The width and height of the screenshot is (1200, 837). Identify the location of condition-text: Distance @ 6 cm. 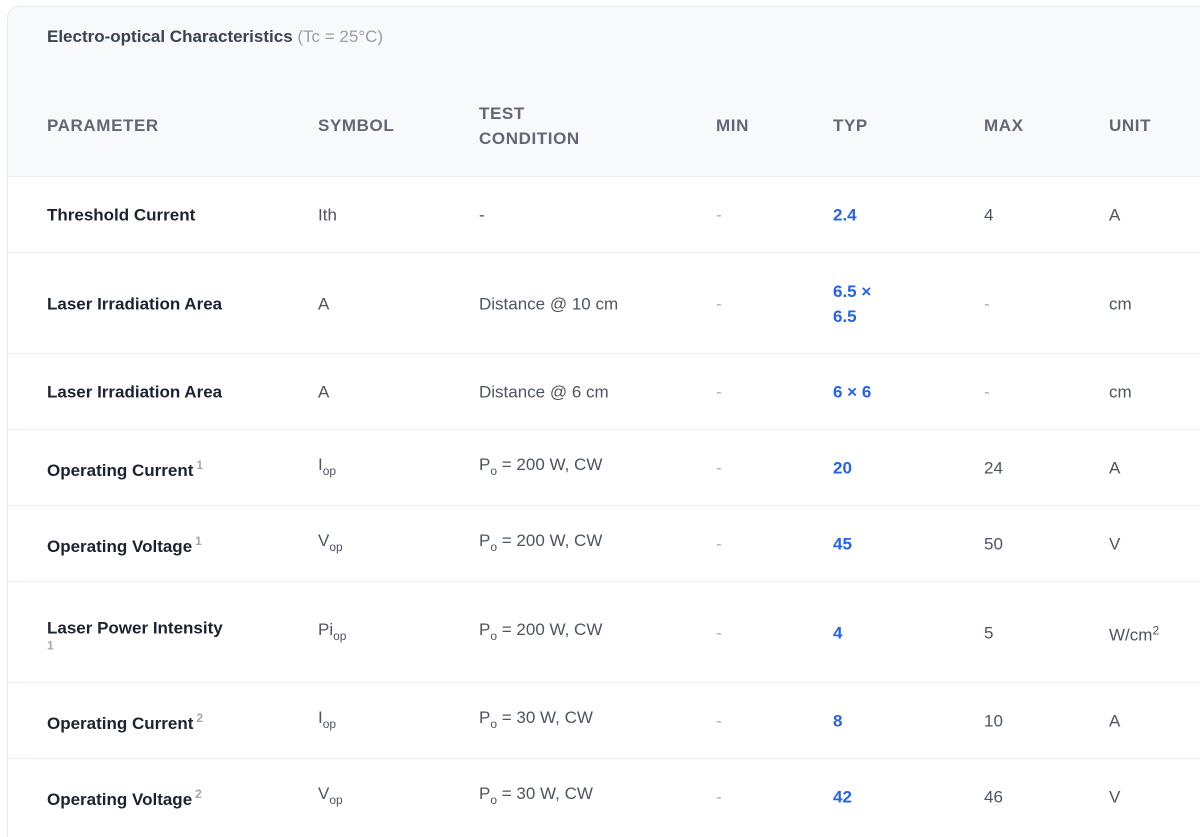
(544, 392).